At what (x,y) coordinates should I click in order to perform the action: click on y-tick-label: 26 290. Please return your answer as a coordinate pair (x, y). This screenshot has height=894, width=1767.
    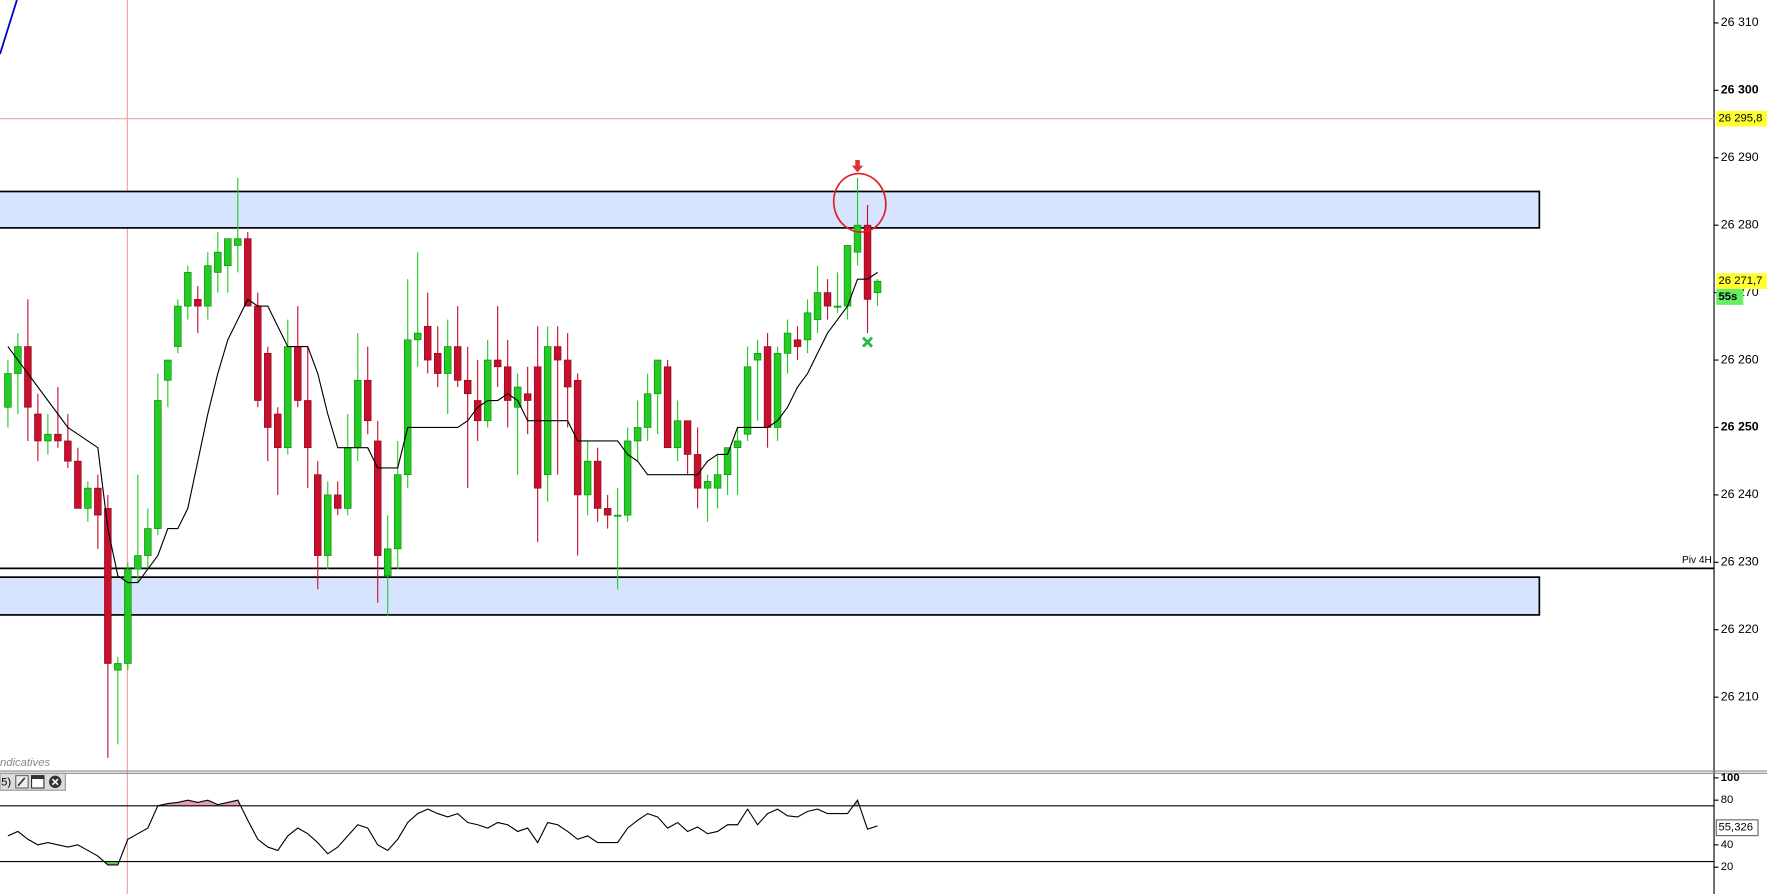
    Looking at the image, I should click on (1740, 157).